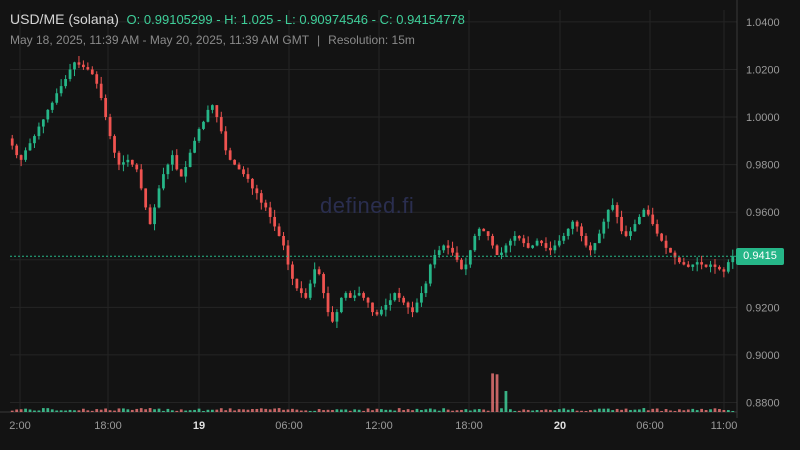  Describe the element at coordinates (367, 205) in the screenshot. I see `watermark: defined.fi` at that location.